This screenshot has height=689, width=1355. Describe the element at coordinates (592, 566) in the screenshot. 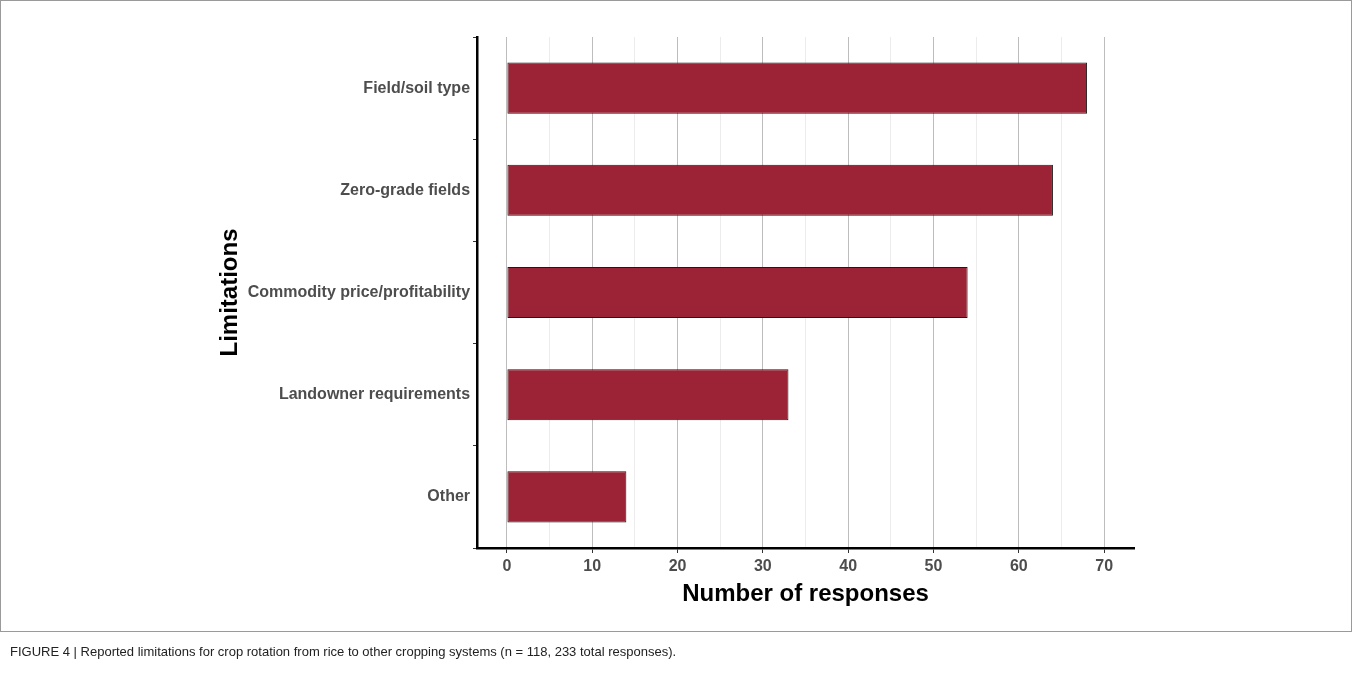

I see `x-tick-label: 10` at that location.